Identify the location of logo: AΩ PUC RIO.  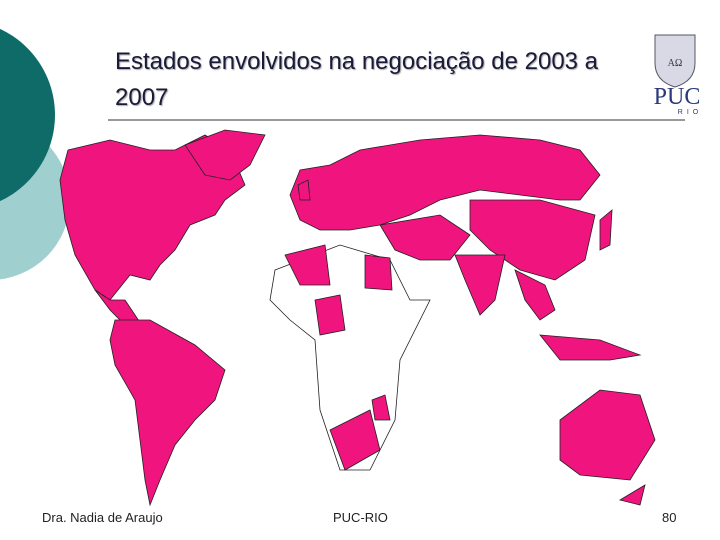
(678, 75).